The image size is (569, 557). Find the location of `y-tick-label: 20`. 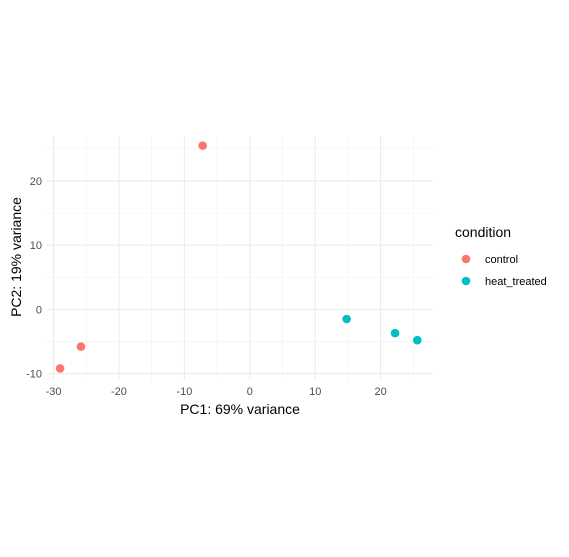

y-tick-label: 20 is located at coordinates (36, 182).